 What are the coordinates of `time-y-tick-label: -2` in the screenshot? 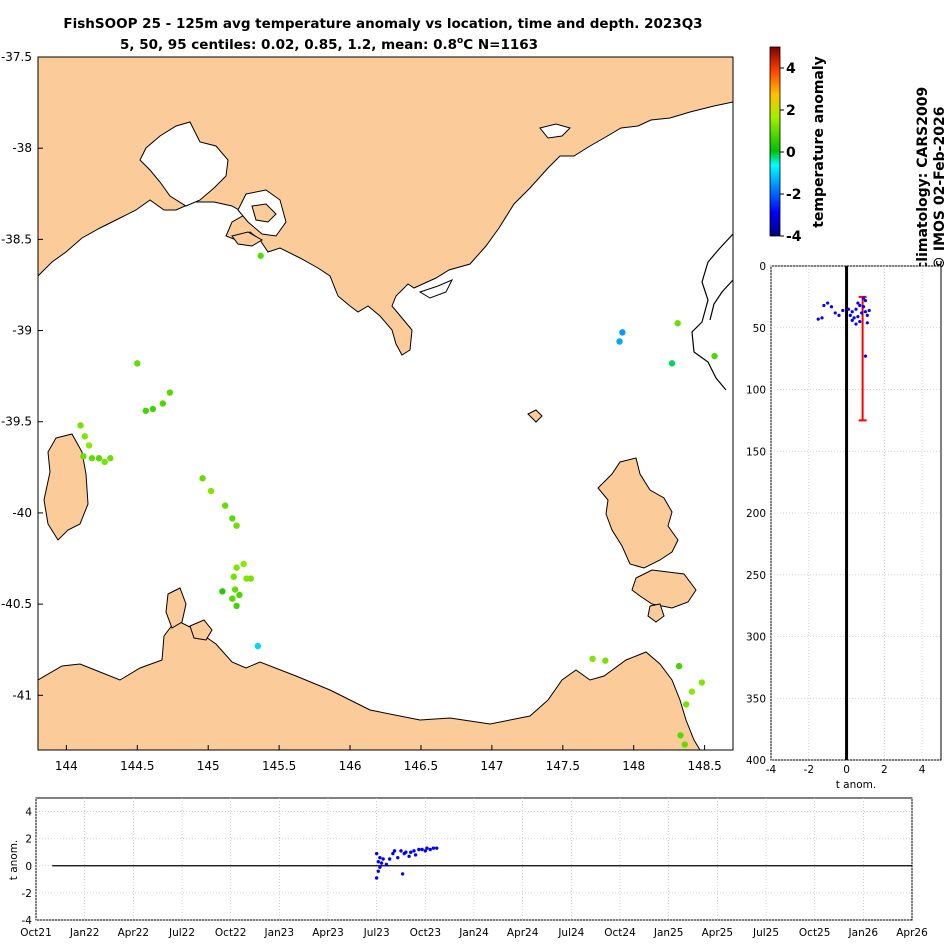 It's located at (27, 894).